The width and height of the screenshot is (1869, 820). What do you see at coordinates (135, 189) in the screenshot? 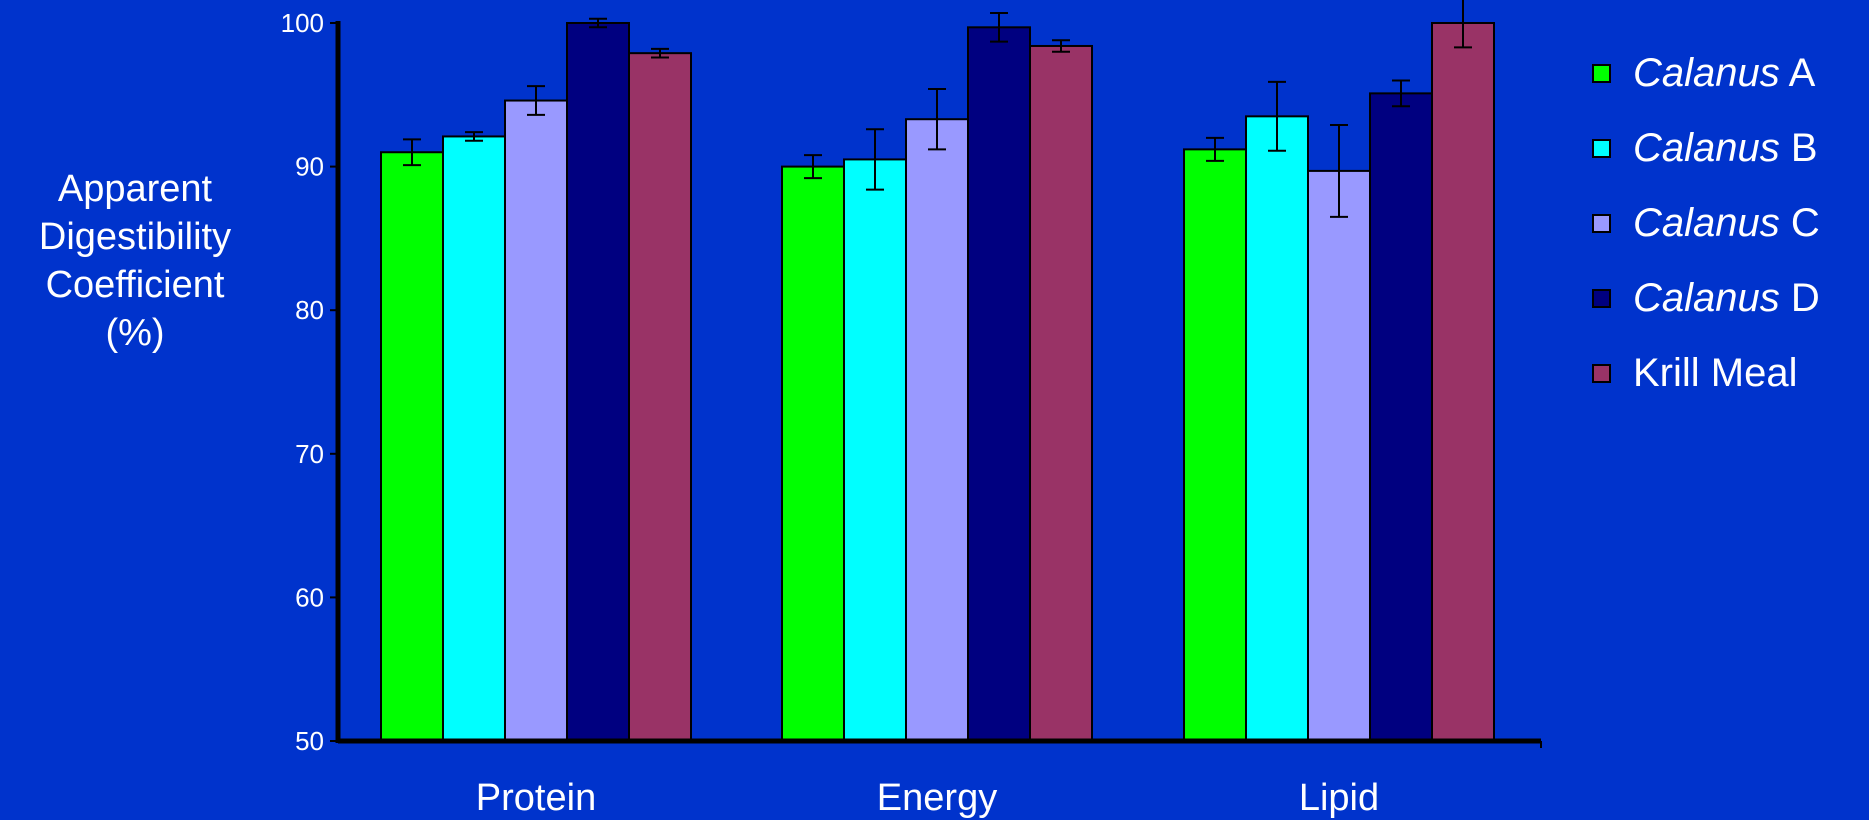
I see `y-axis-title-line: Apparent` at bounding box center [135, 189].